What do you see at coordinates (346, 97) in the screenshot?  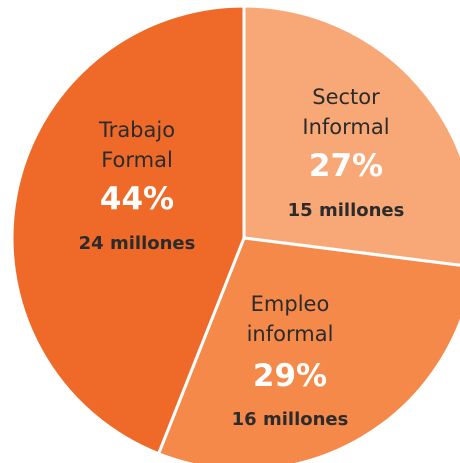 I see `slice-name-line: Sector` at bounding box center [346, 97].